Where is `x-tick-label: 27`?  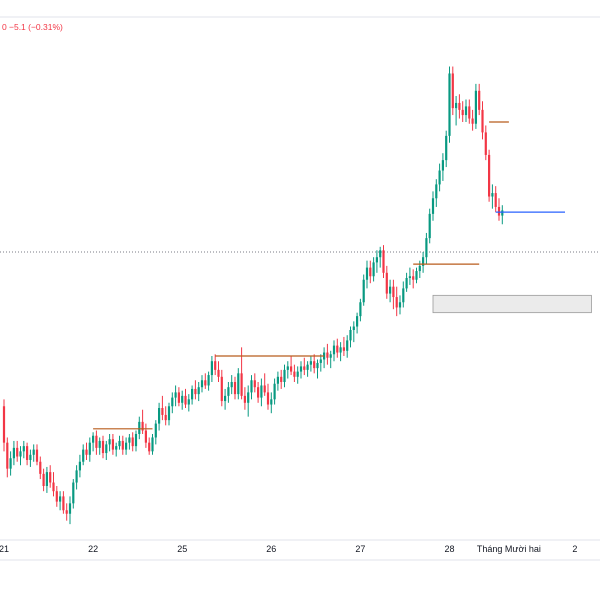 x-tick-label: 27 is located at coordinates (360, 549).